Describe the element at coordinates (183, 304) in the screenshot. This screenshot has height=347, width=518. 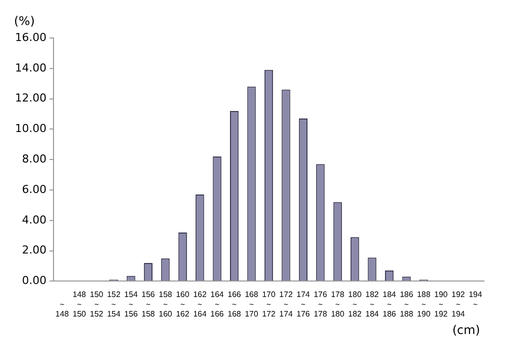
I see `x-tick-label: 160~162` at that location.